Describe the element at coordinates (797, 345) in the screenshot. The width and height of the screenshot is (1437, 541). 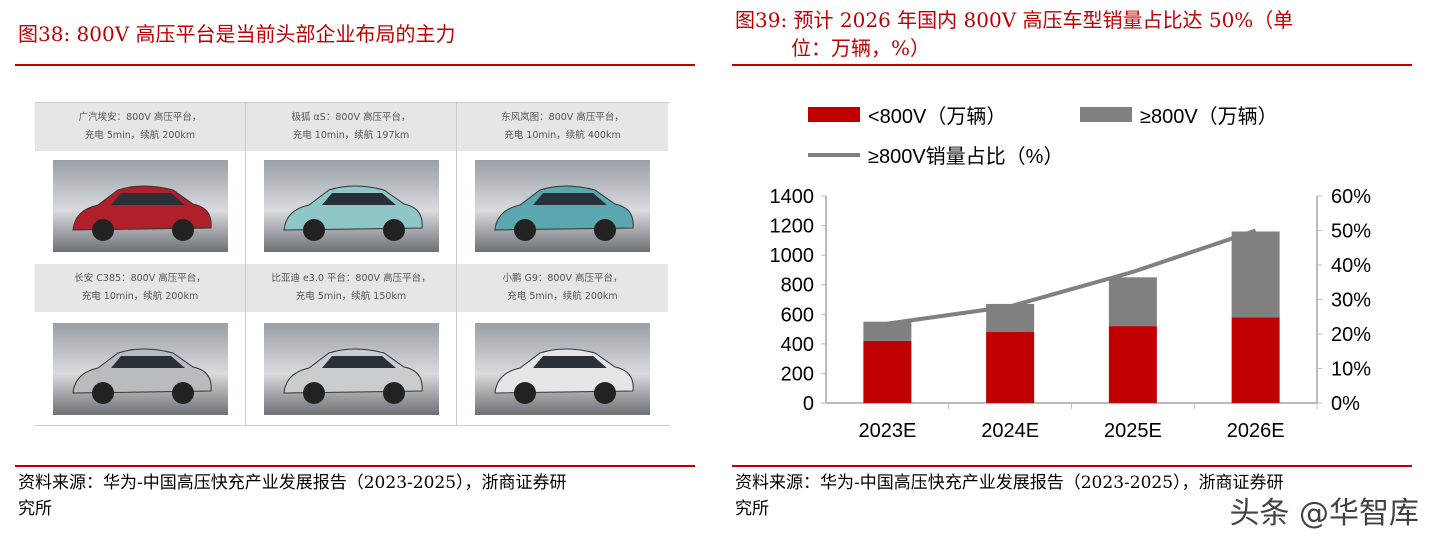
I see `y-tick-label: 400` at that location.